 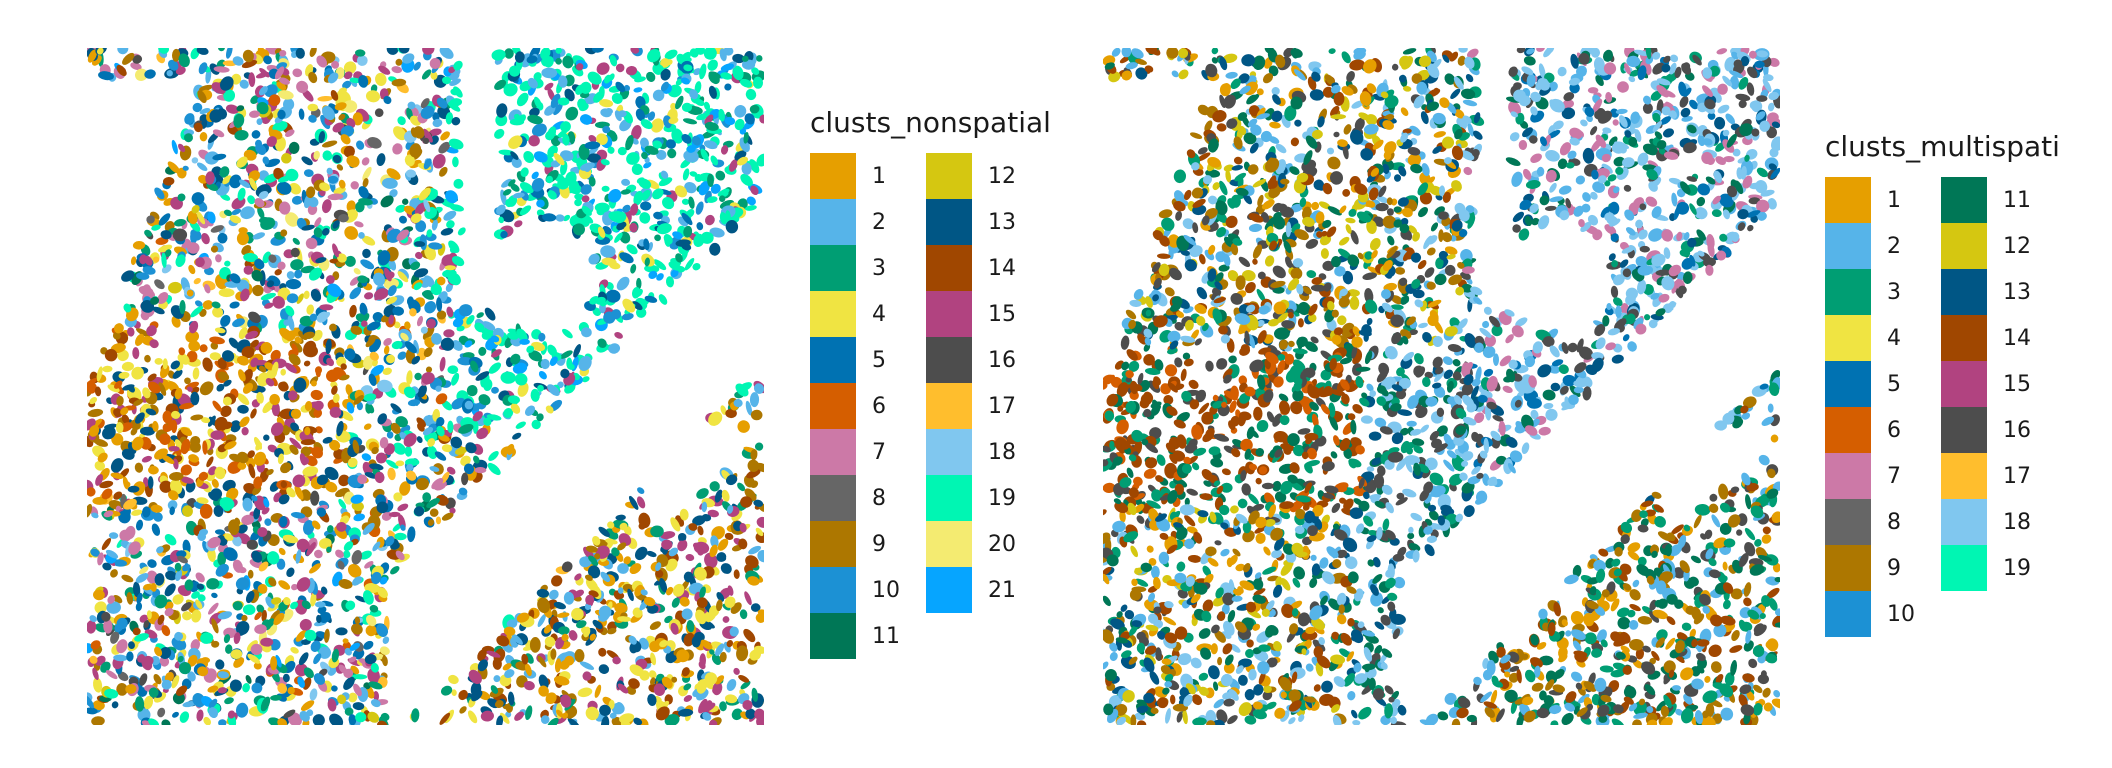 What do you see at coordinates (975, 314) in the screenshot?
I see `legend-item: 15` at bounding box center [975, 314].